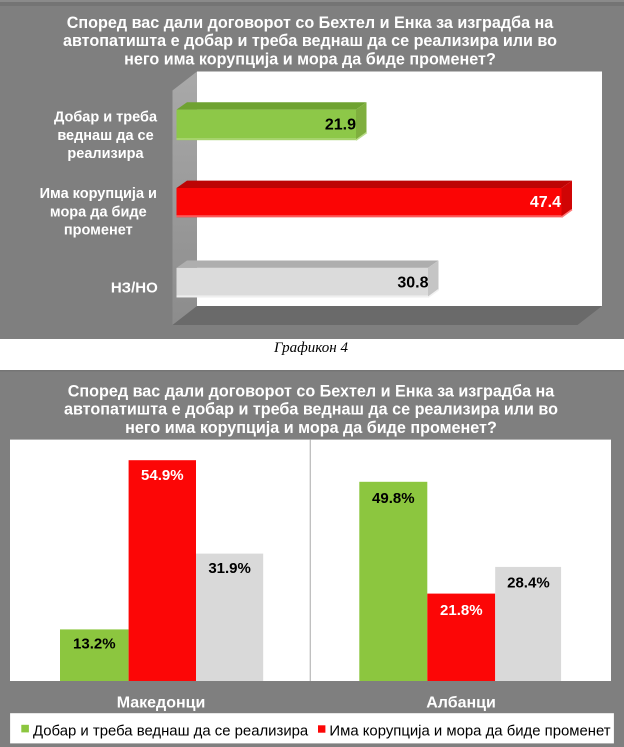  What do you see at coordinates (98, 194) in the screenshot?
I see `svg-text: Има корупција и` at bounding box center [98, 194].